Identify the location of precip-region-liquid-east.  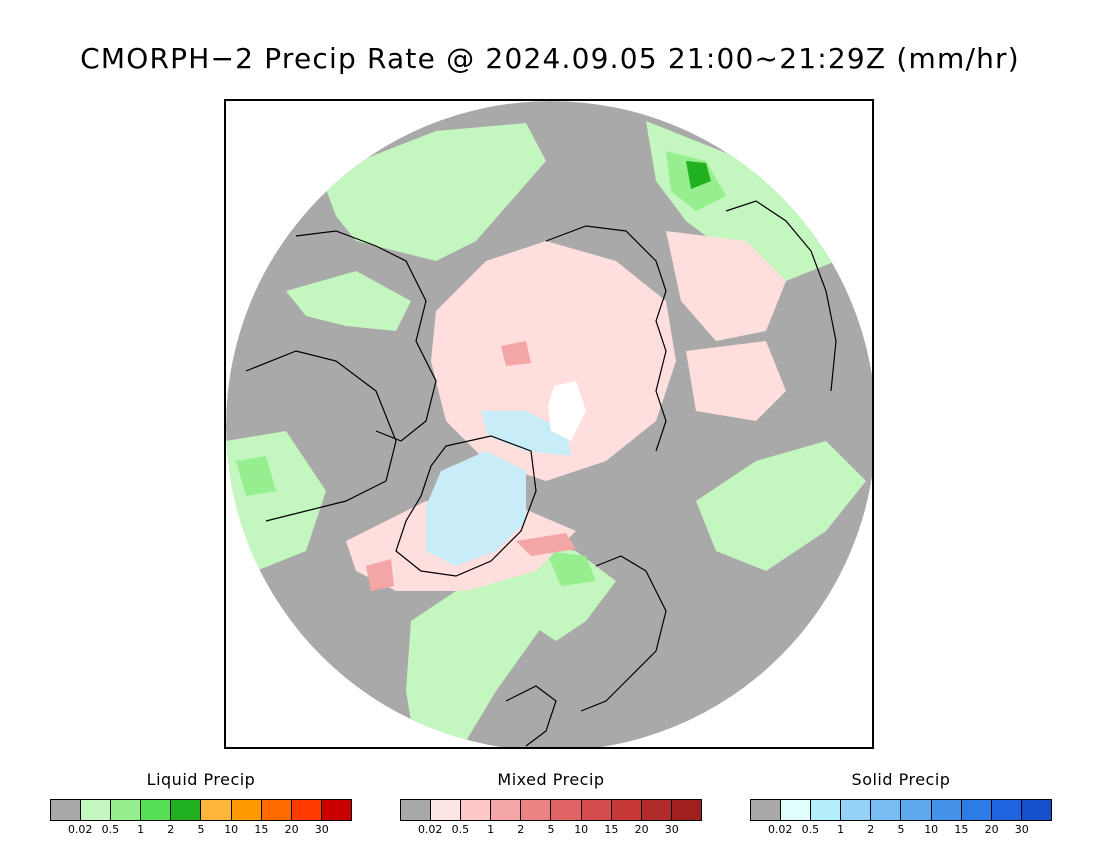
(781, 506).